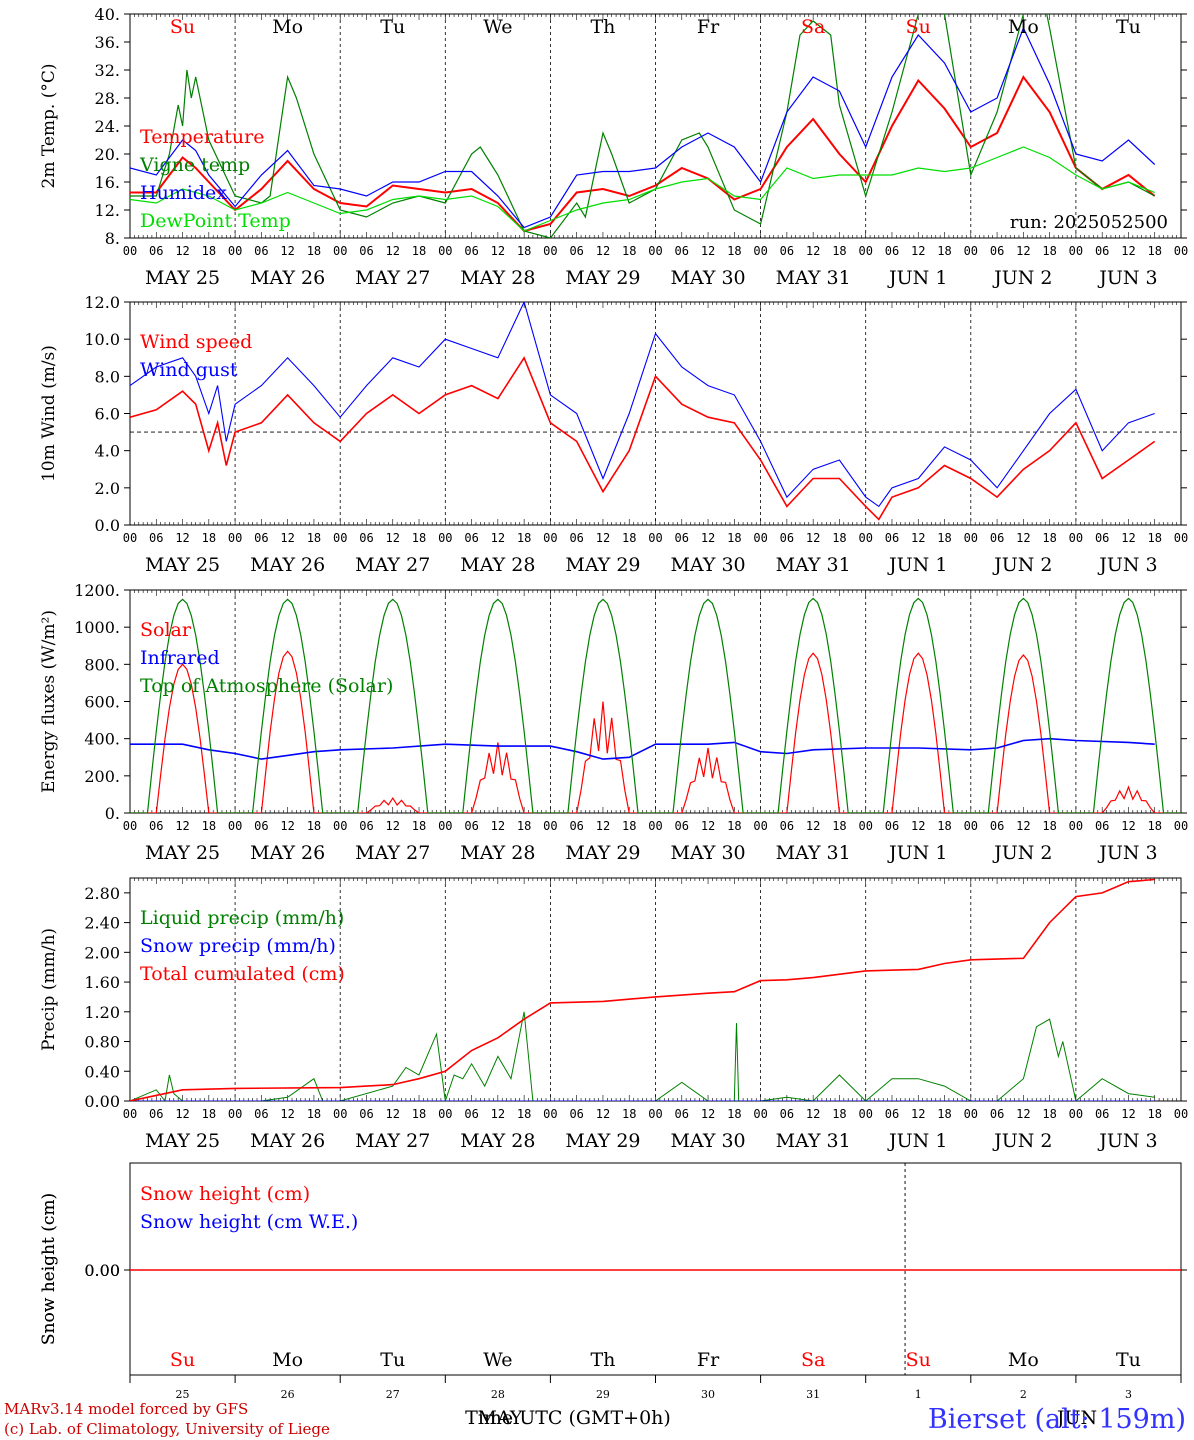 This screenshot has width=1194, height=1440. What do you see at coordinates (813, 853) in the screenshot?
I see `day-label: MAY 31` at bounding box center [813, 853].